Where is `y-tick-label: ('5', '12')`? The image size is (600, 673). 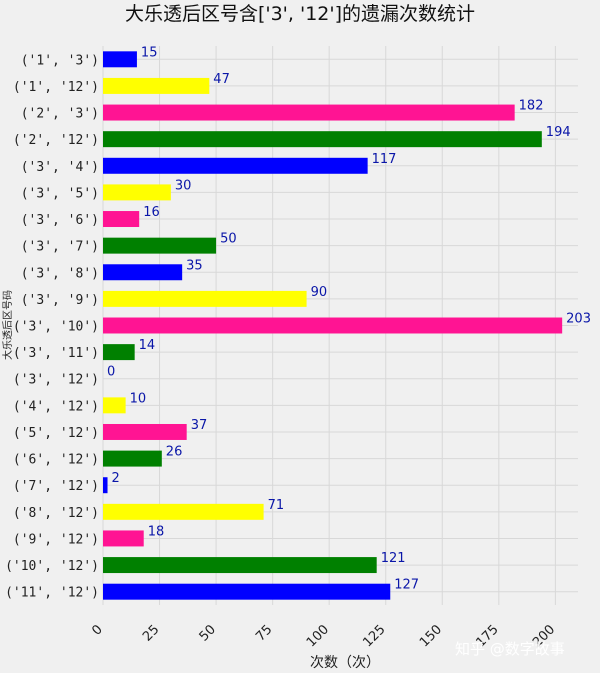
y-tick-label: ('5', '12') is located at coordinates (56, 433).